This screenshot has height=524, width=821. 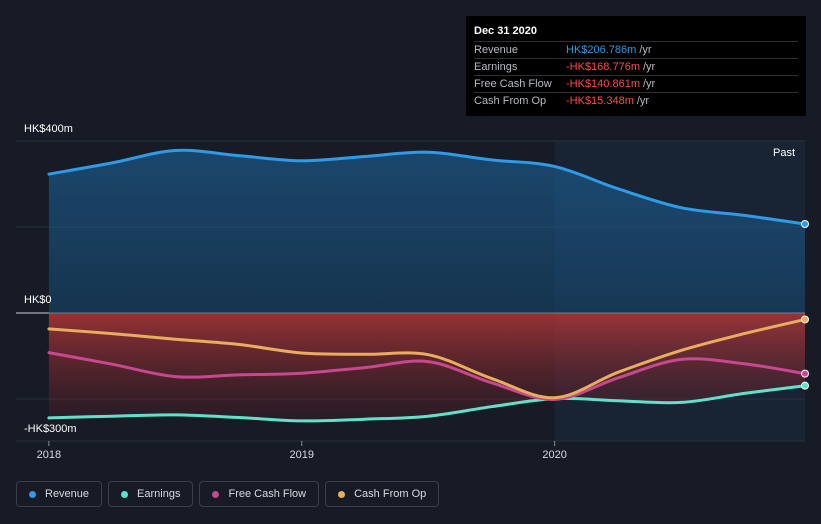 What do you see at coordinates (267, 494) in the screenshot?
I see `legend-label: Free Cash Flow` at bounding box center [267, 494].